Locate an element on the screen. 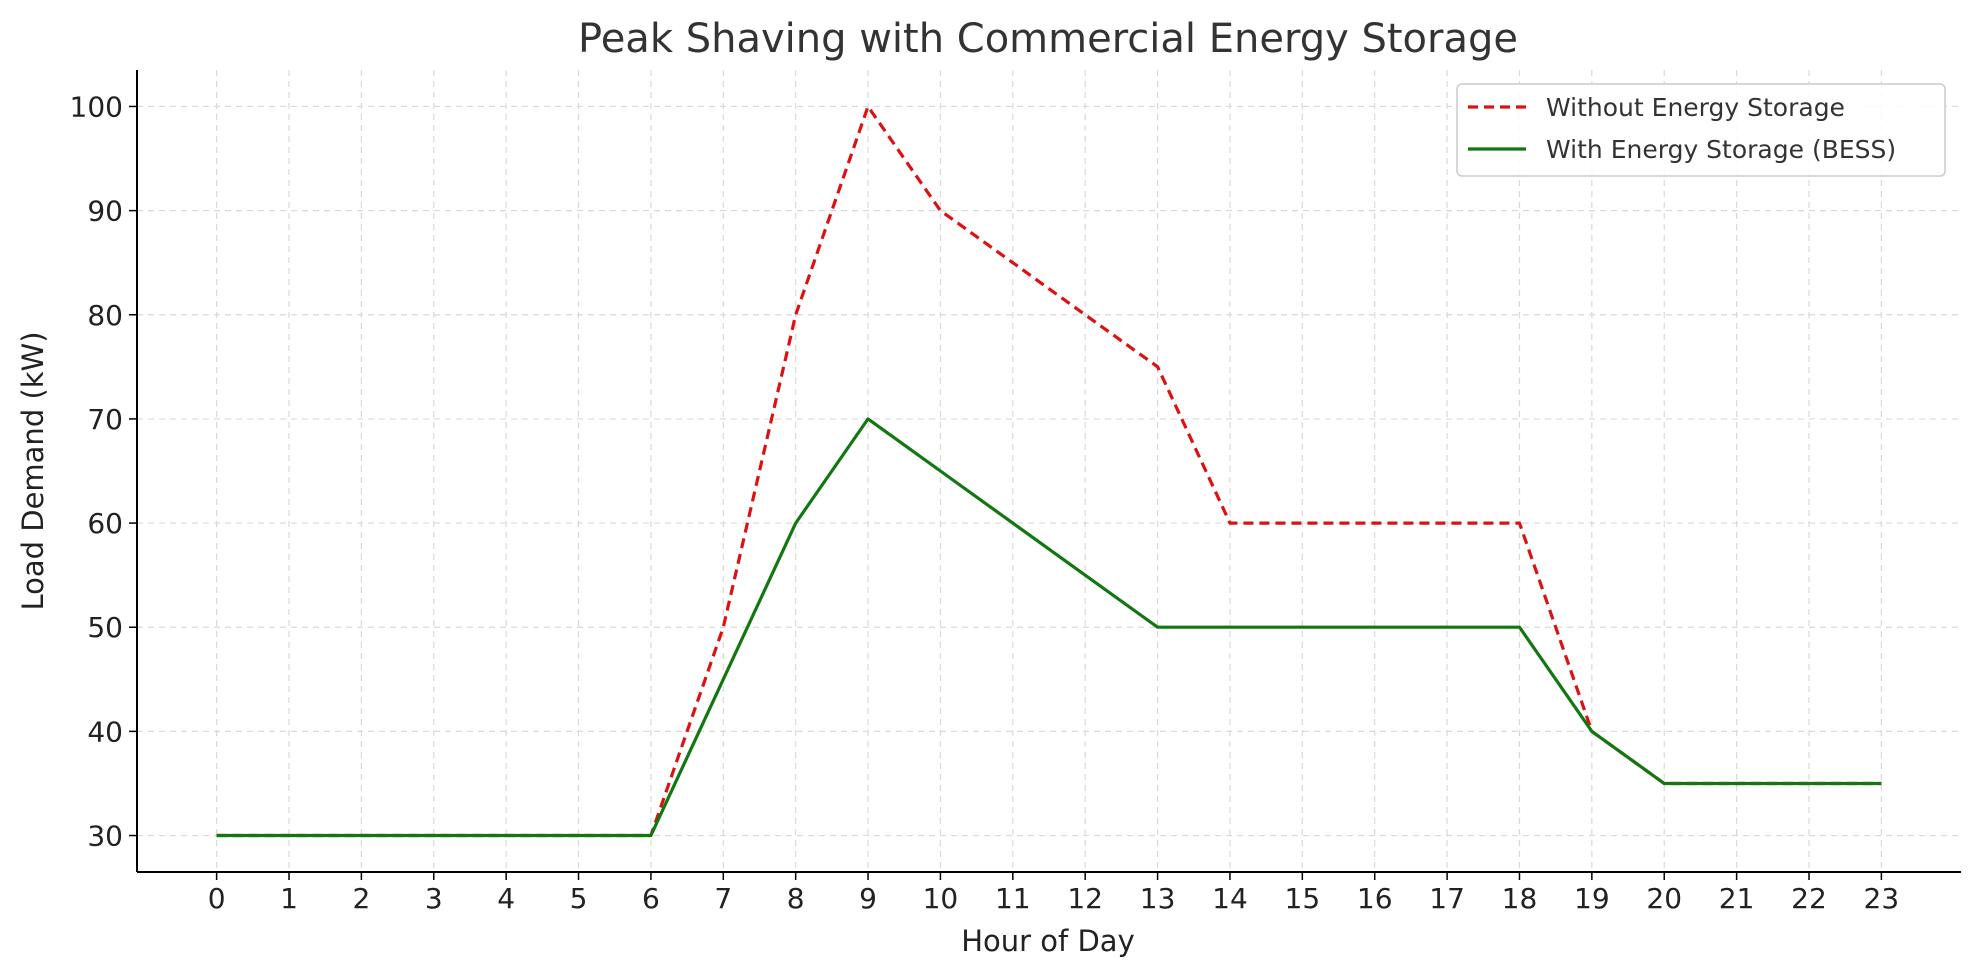  x-tick-label-11: 11 is located at coordinates (1013, 898).